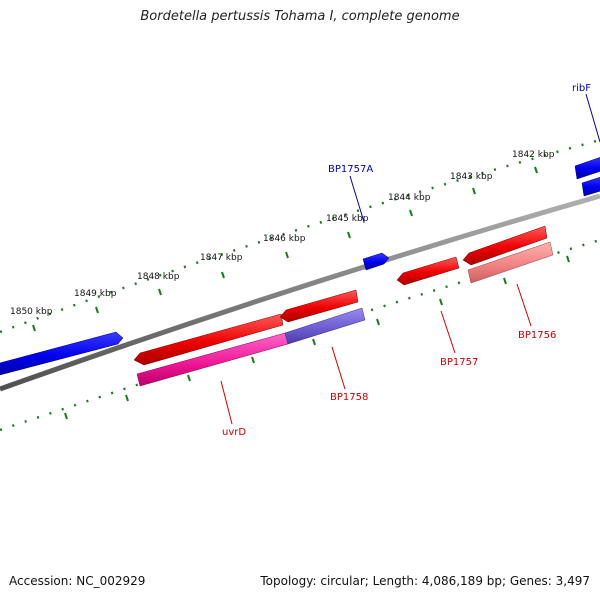 Image resolution: width=600 pixels, height=600 pixels. What do you see at coordinates (319, 306) in the screenshot?
I see `gene-arrow-bp1758` at bounding box center [319, 306].